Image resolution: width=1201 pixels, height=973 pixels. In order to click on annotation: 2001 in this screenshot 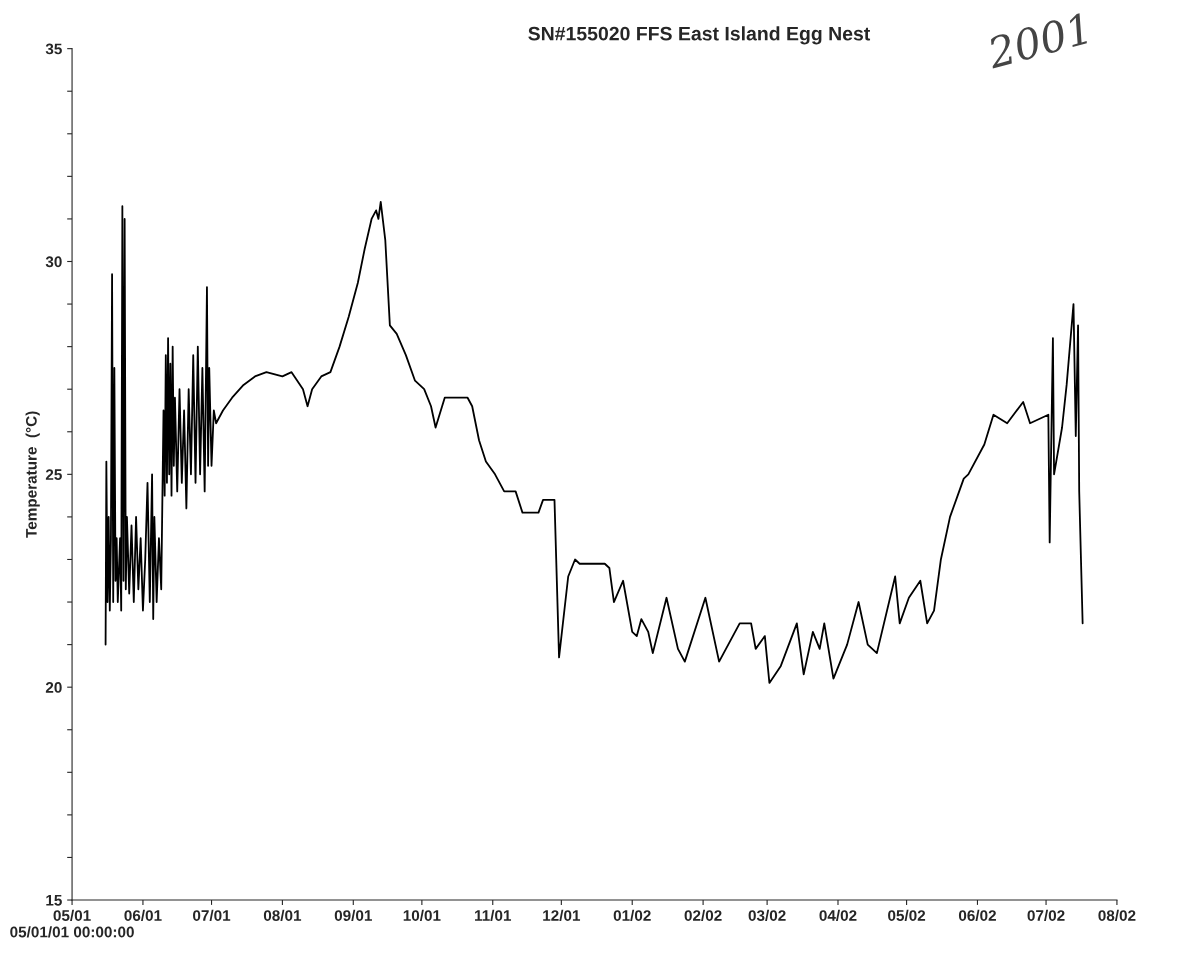, I will do `click(1036, 41)`.